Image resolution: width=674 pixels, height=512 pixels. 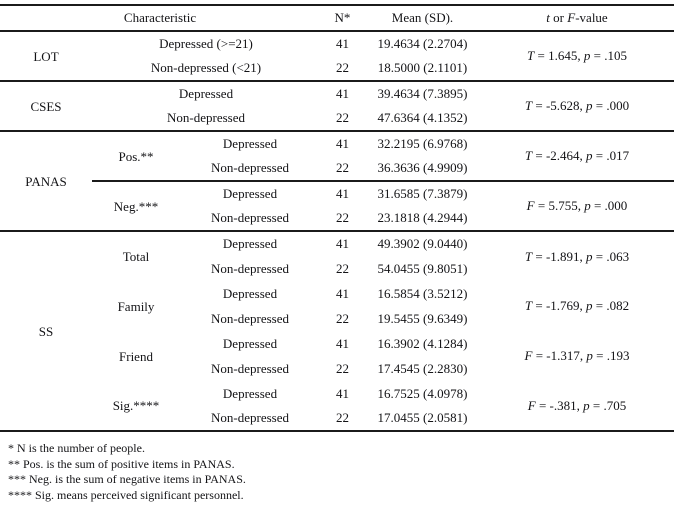 I want to click on table-row: Non-depressed 22 17.4545 (2.2830), so click(x=337, y=368).